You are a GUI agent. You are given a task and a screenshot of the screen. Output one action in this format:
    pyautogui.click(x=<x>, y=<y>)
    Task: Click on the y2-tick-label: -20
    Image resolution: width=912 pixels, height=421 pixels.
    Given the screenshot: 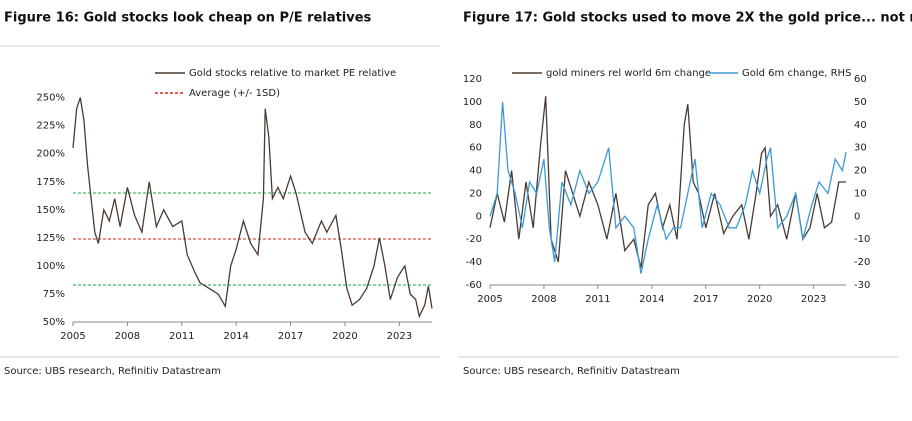 What is the action you would take?
    pyautogui.click(x=862, y=262)
    